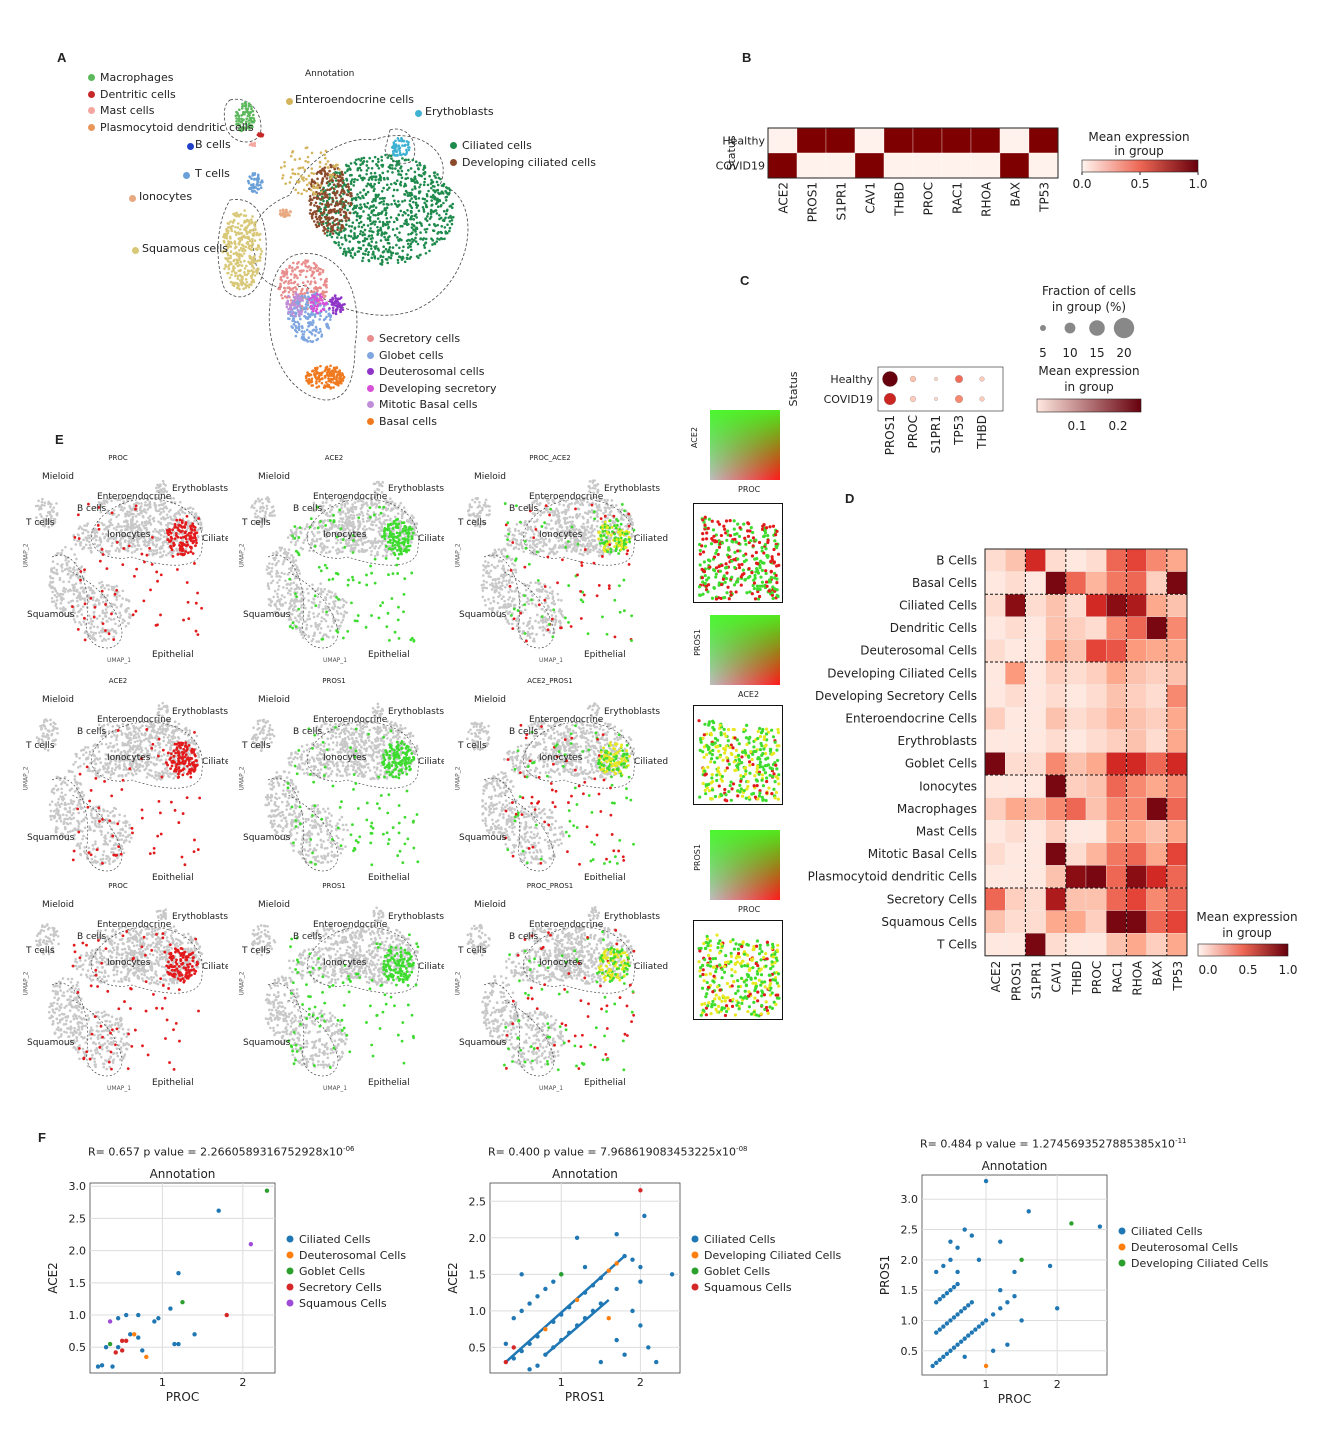  Describe the element at coordinates (1069, 353) in the screenshot. I see `size-legend-tick: 10` at that location.